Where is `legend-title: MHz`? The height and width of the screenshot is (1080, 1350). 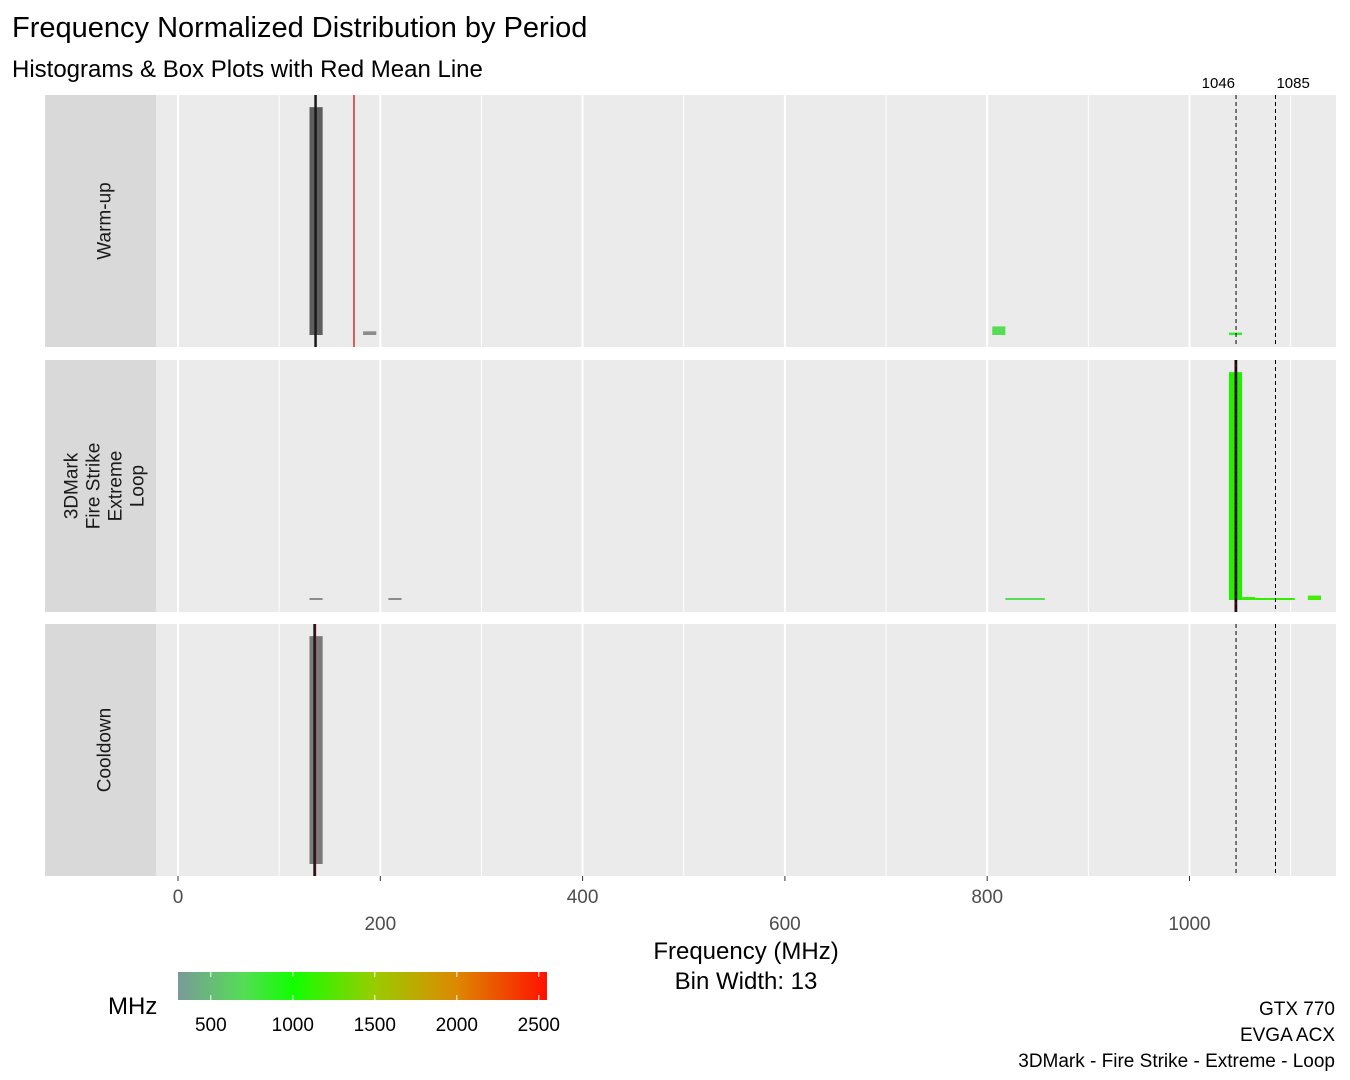 legend-title: MHz is located at coordinates (132, 1006).